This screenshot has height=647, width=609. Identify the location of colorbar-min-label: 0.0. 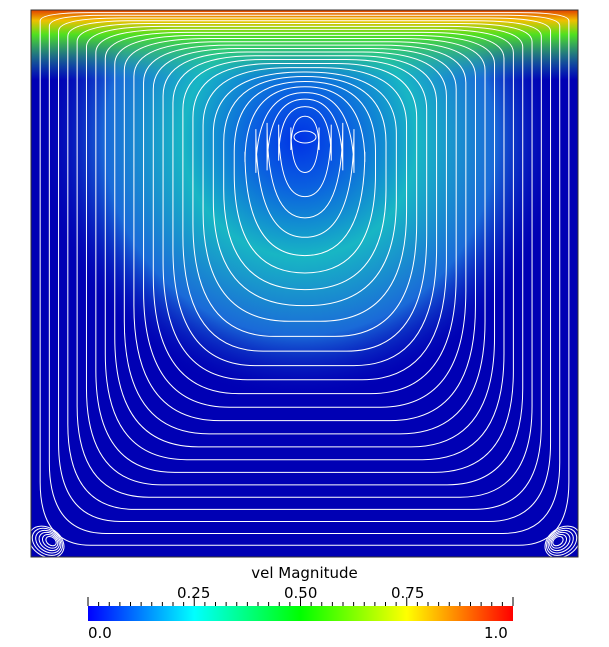
(100, 633).